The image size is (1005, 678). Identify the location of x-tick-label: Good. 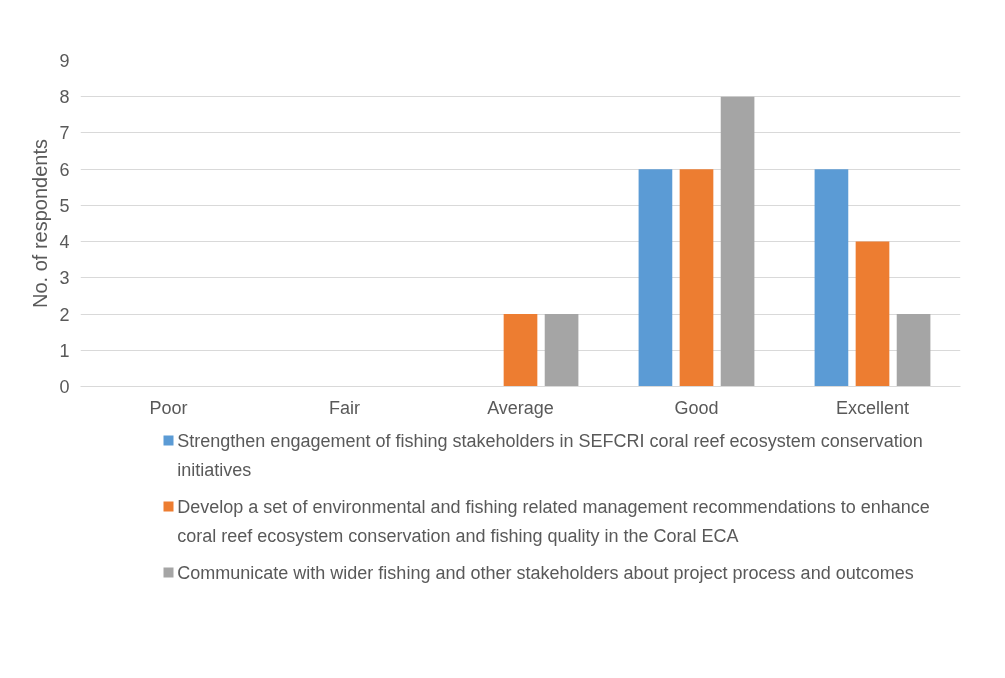
(696, 407).